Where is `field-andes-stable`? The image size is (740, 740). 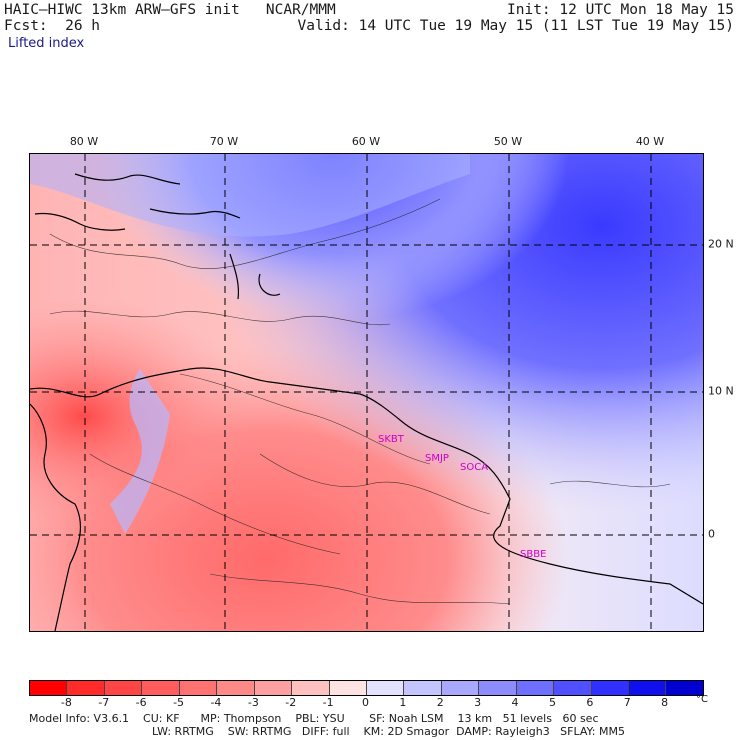
field-andes-stable is located at coordinates (140, 451).